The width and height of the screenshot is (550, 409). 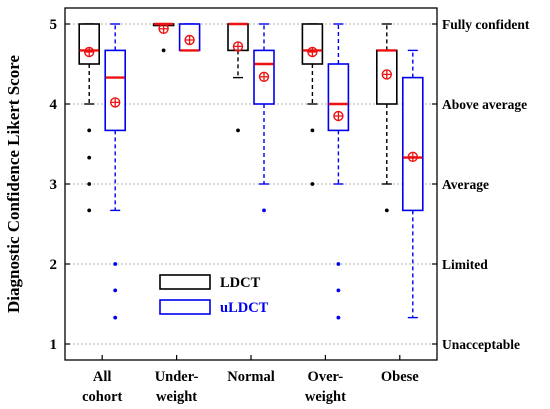 I want to click on right-tick-label: Unacceptable, so click(x=481, y=344).